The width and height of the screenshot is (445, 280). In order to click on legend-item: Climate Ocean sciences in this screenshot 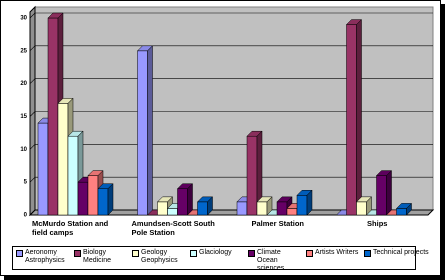, I will do `click(275, 261)`.